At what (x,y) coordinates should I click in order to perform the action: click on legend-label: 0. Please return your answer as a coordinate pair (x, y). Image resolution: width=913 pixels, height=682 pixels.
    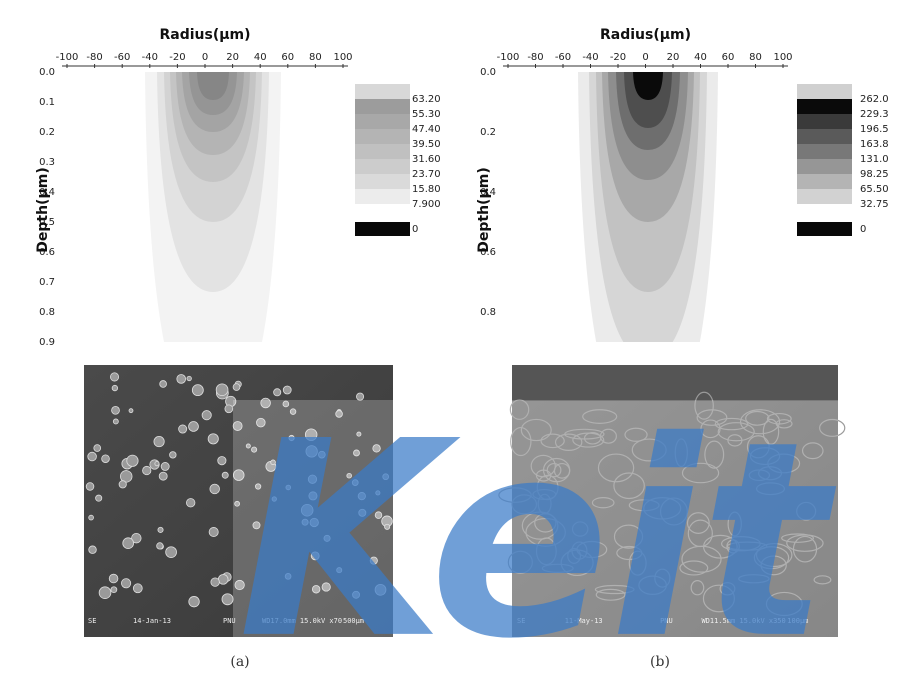
    Looking at the image, I should click on (863, 229).